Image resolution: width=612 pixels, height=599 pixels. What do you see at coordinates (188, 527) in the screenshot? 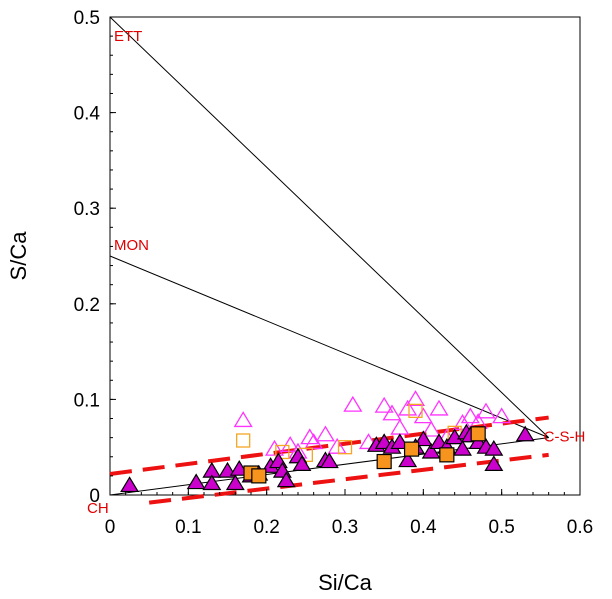
I see `x-tick-label: 0.1` at bounding box center [188, 527].